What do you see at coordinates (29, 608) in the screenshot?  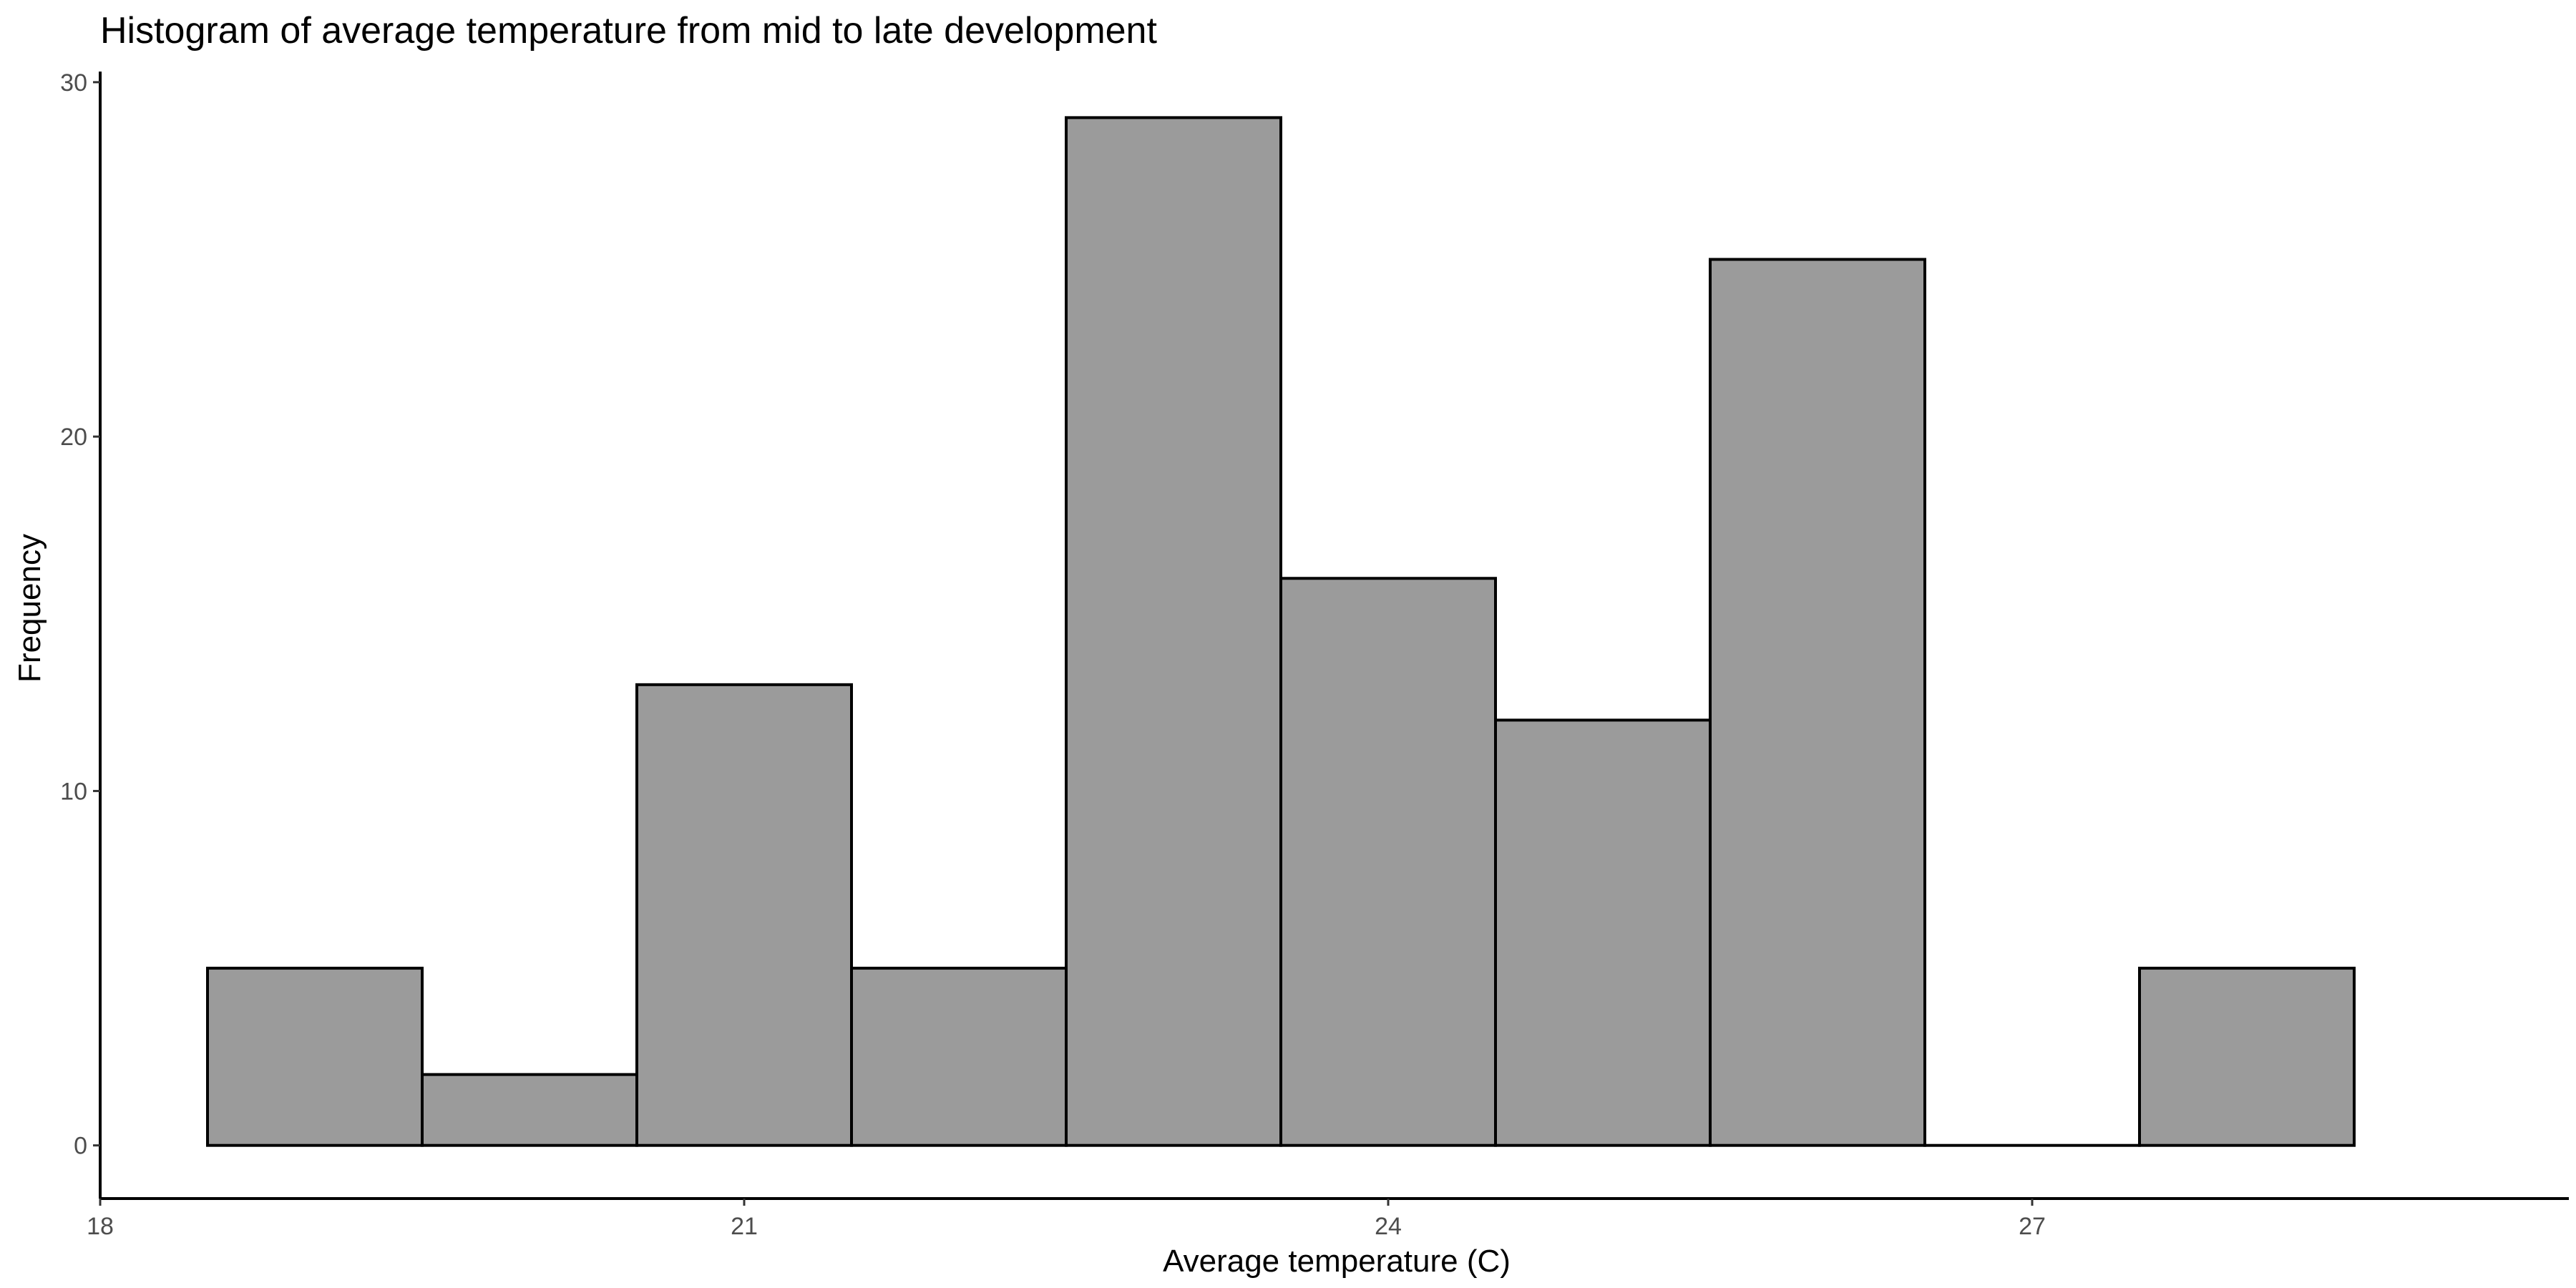 I see `y-axis-title: Frequency` at bounding box center [29, 608].